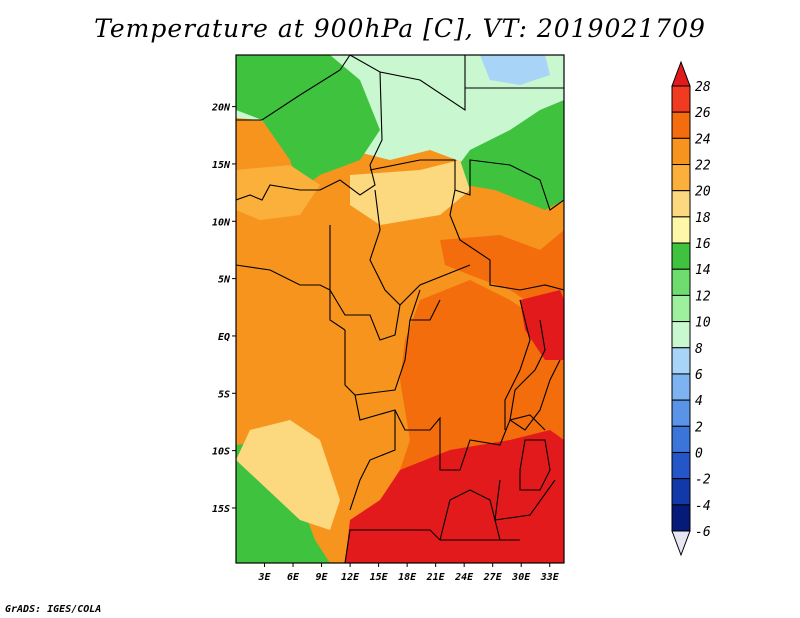 The image size is (800, 618). What do you see at coordinates (703, 480) in the screenshot?
I see `colorbar-label: -2` at bounding box center [703, 480].